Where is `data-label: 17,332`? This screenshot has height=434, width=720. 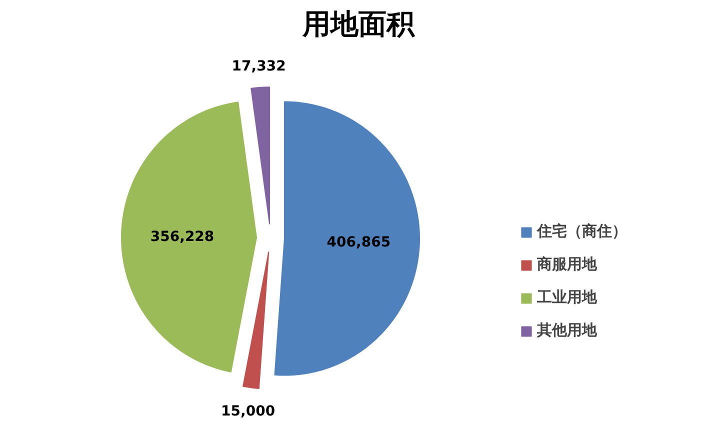
data-label: 17,332 is located at coordinates (259, 66).